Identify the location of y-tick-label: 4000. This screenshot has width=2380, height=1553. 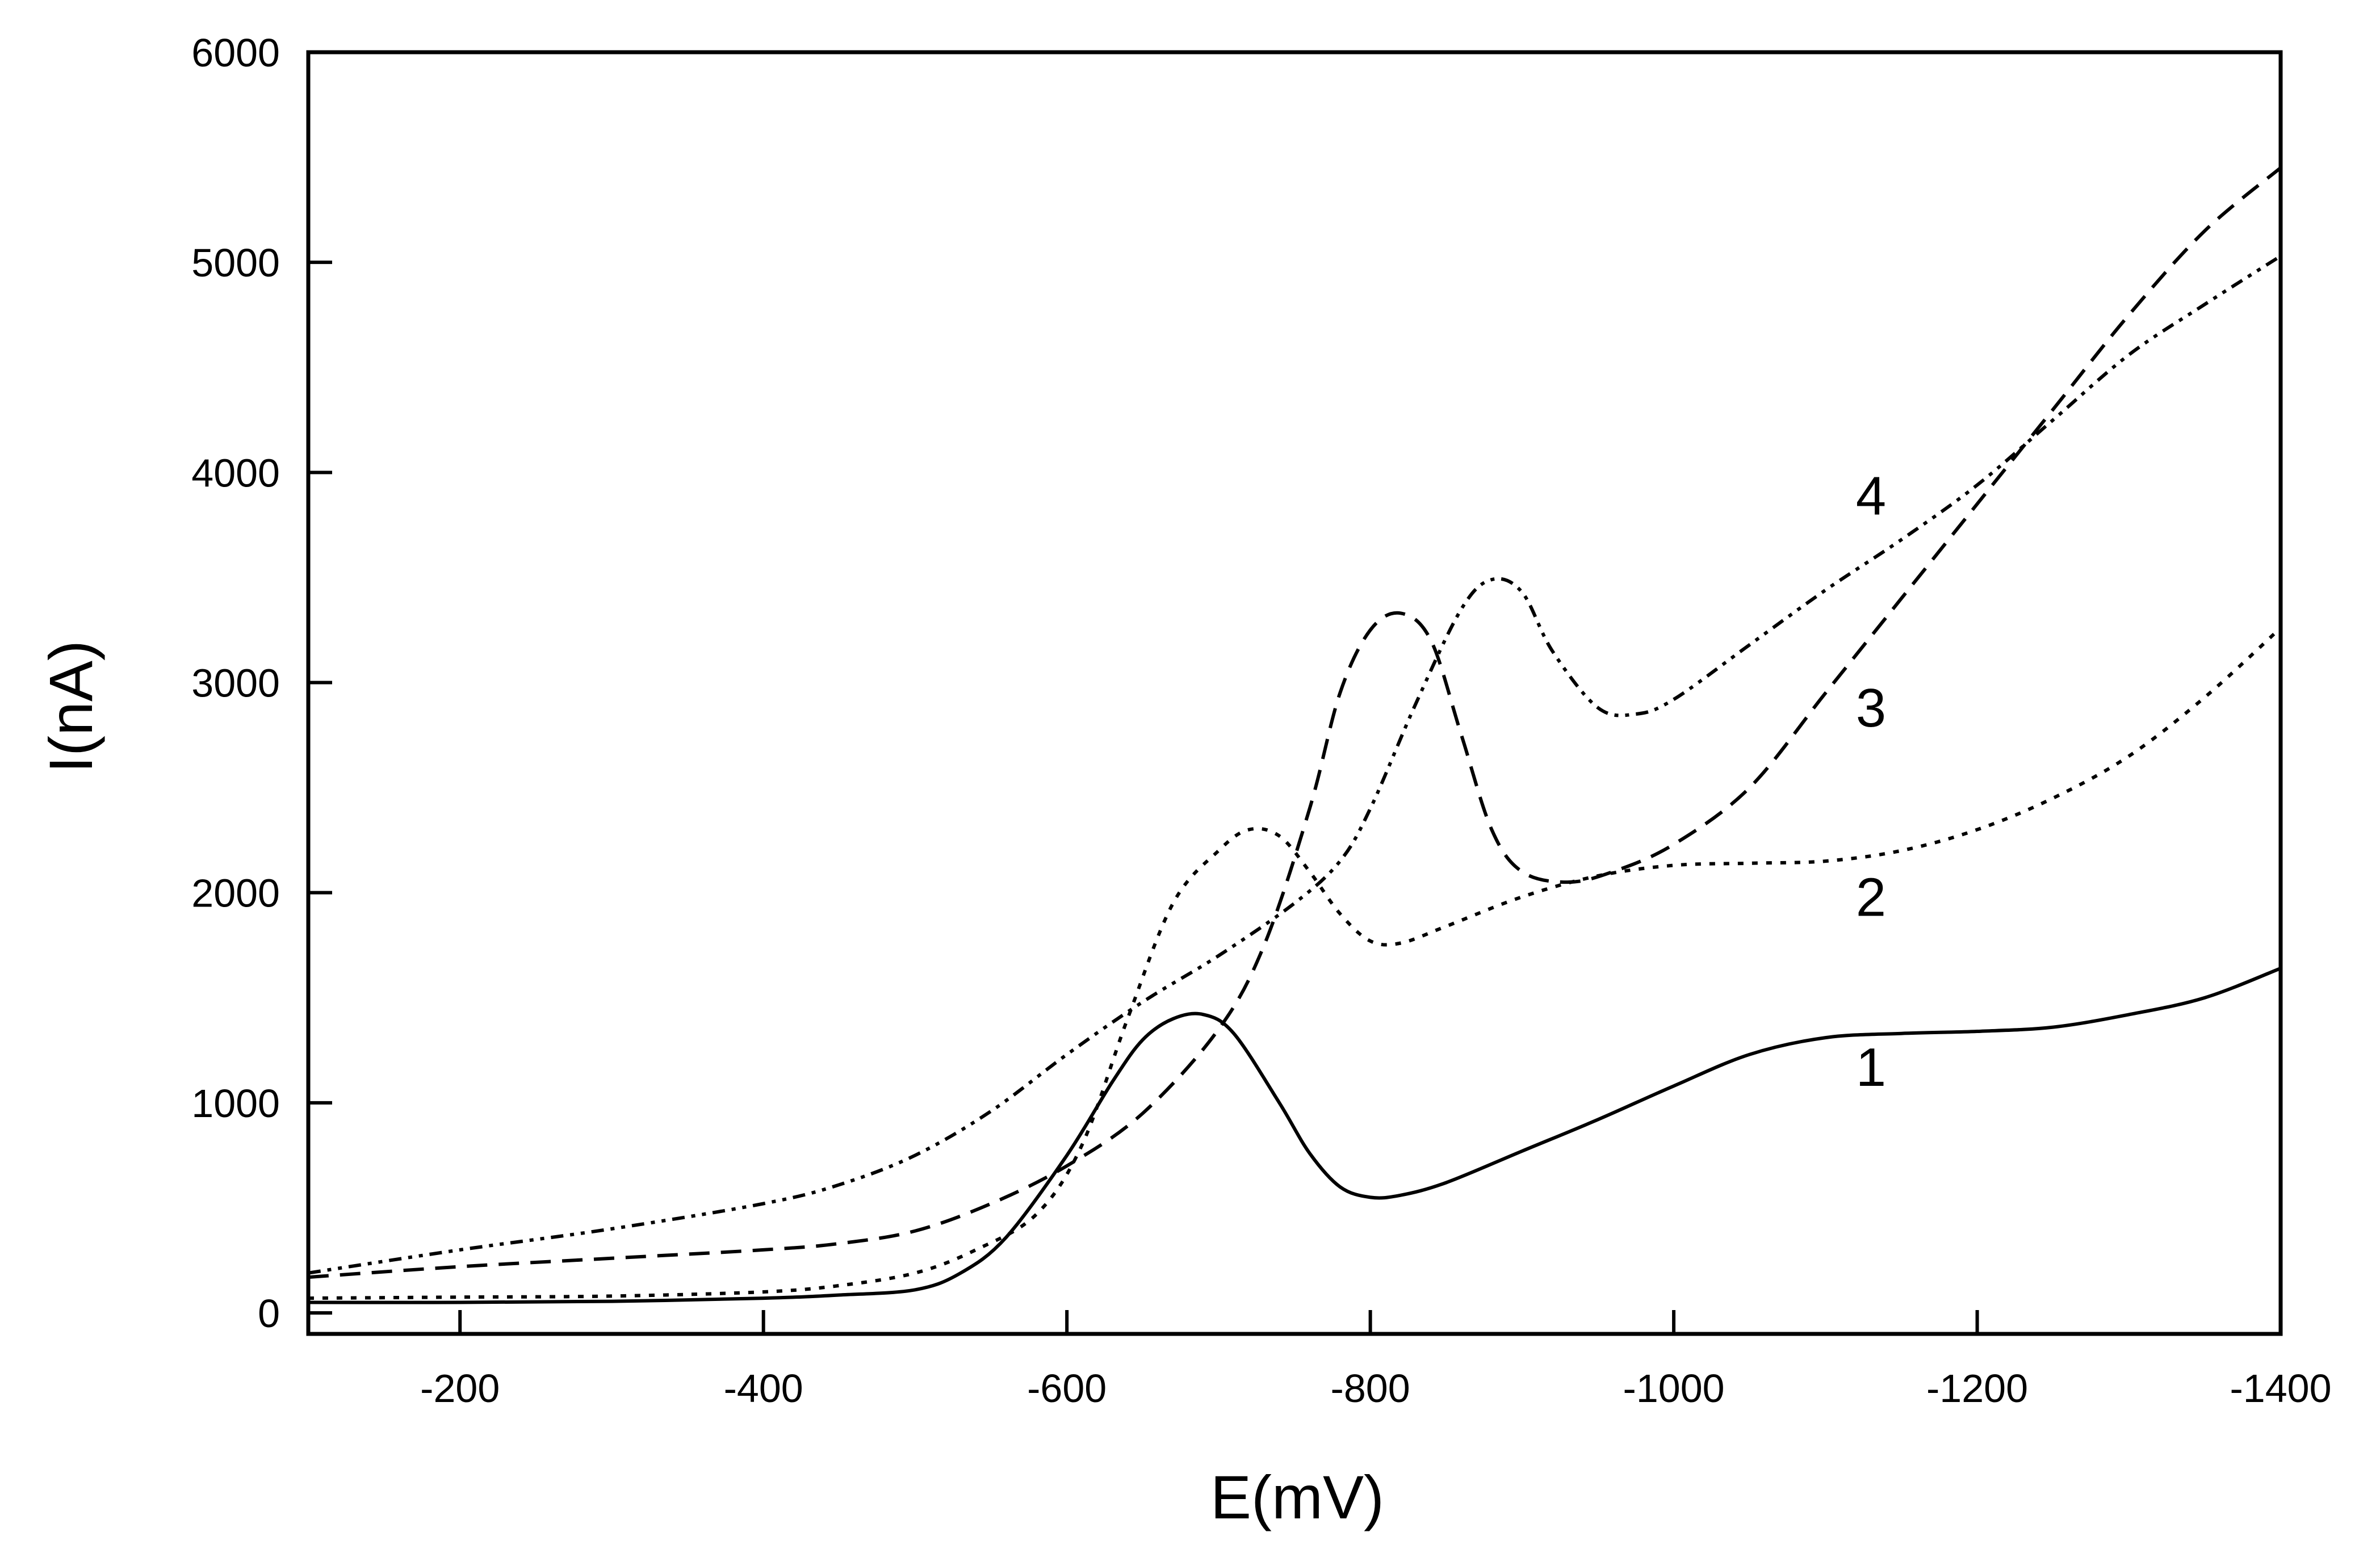
(235, 473).